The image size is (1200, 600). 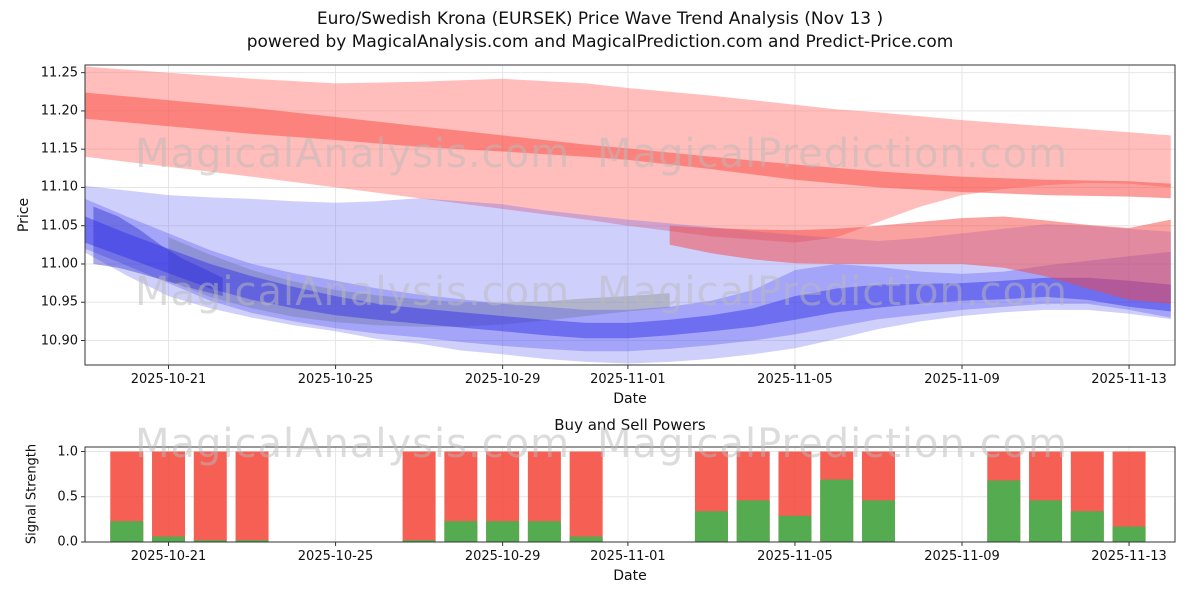 What do you see at coordinates (630, 576) in the screenshot?
I see `date-axis-label-bottom: Date` at bounding box center [630, 576].